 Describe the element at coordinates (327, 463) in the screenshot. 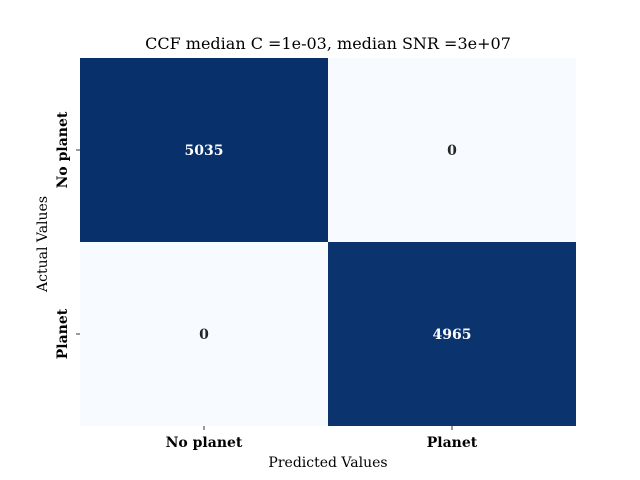

I see `x-axis-label: Predicted Values` at that location.